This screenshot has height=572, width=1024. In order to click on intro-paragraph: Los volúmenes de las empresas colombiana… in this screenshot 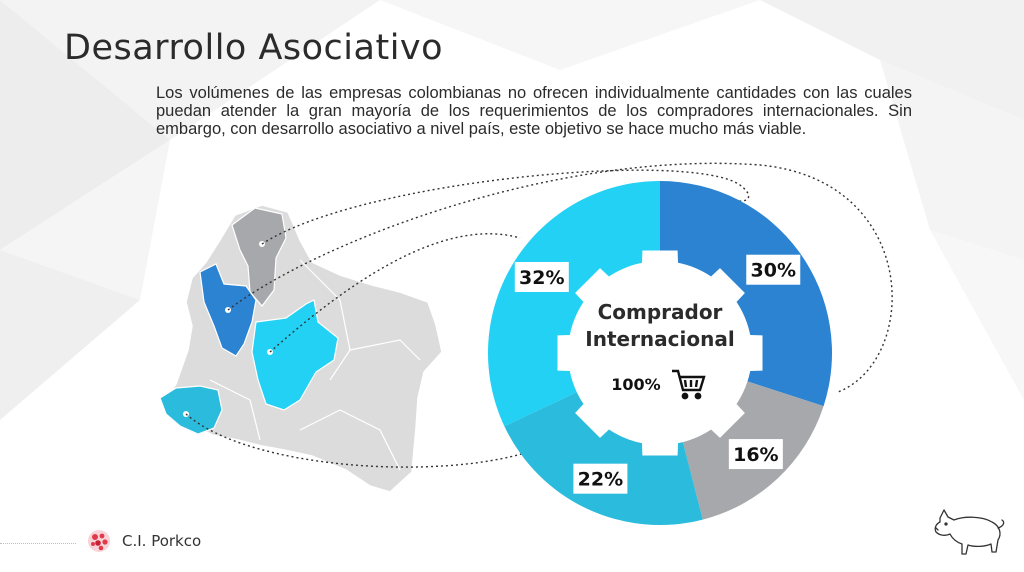, I will do `click(534, 111)`.